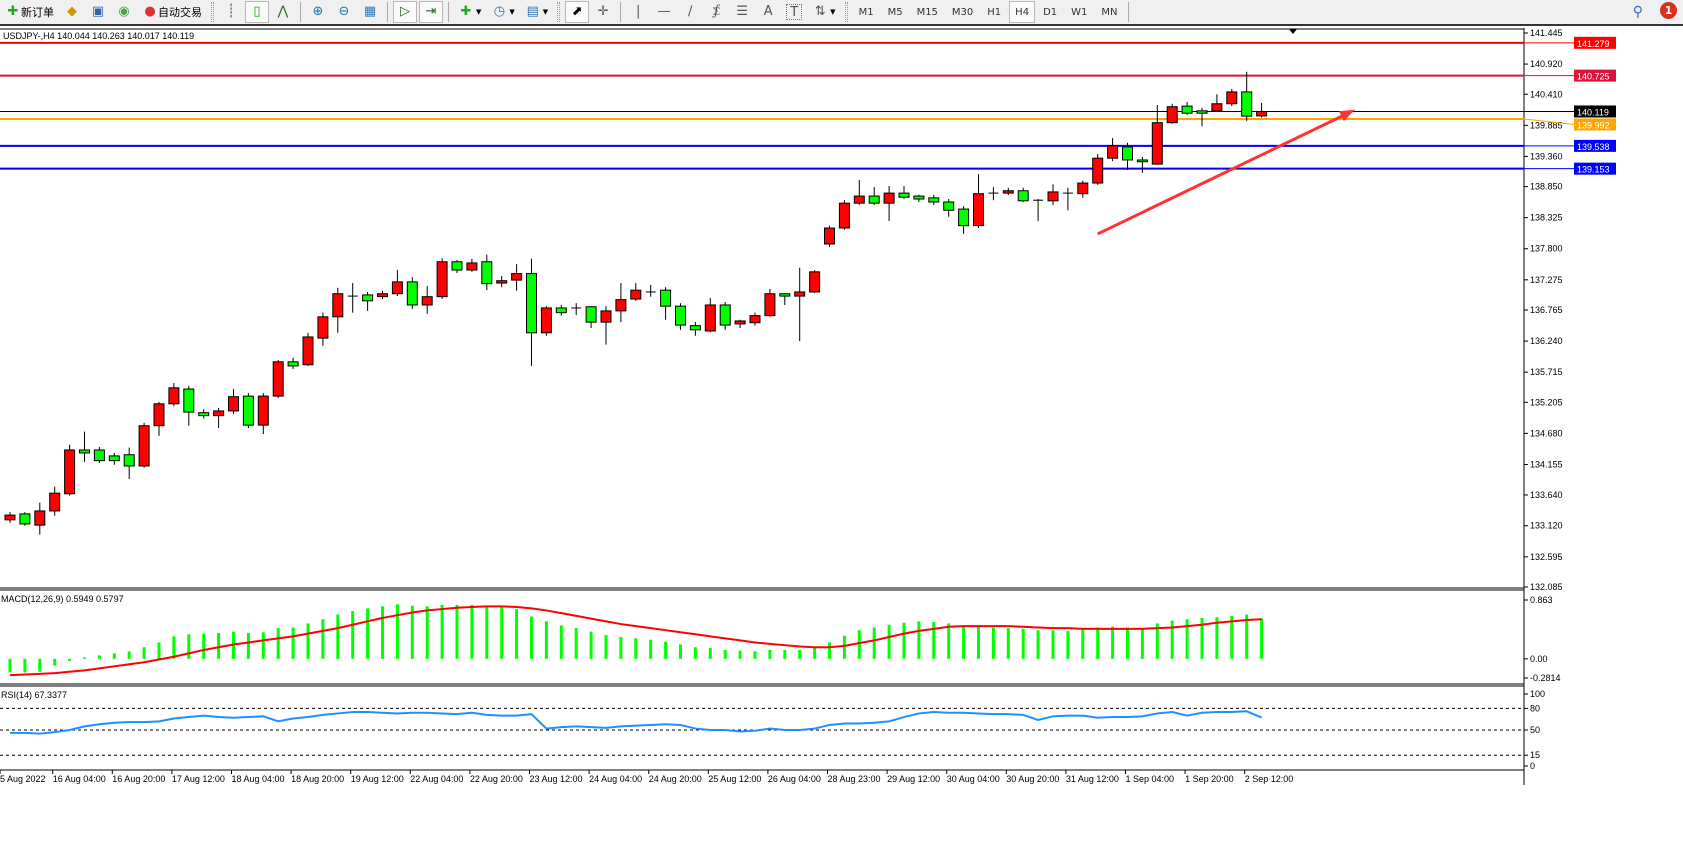 This screenshot has height=845, width=1683. What do you see at coordinates (318, 12) in the screenshot?
I see `zoom-in-button: ⊕` at bounding box center [318, 12].